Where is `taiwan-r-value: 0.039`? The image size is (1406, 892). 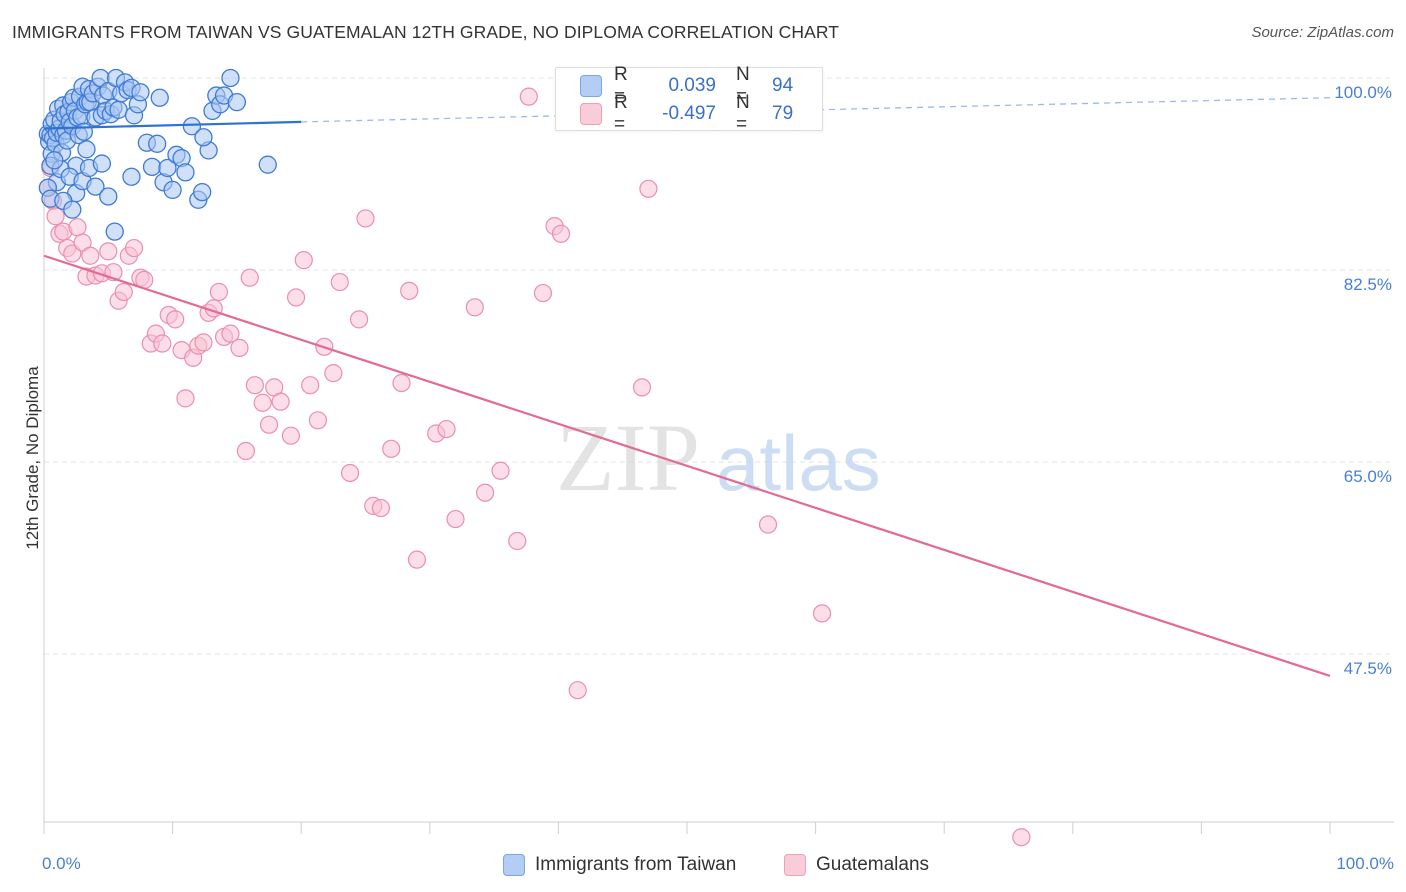 taiwan-r-value: 0.039 is located at coordinates (692, 85).